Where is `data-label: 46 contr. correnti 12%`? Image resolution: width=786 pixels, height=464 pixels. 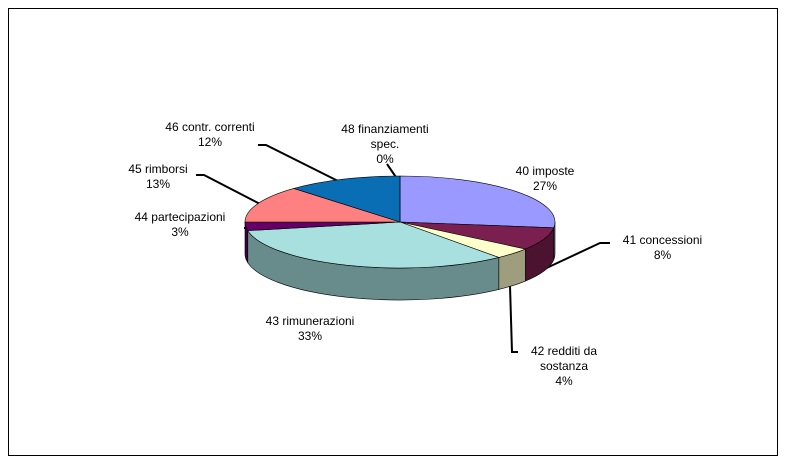
data-label: 46 contr. correnti 12% is located at coordinates (210, 135).